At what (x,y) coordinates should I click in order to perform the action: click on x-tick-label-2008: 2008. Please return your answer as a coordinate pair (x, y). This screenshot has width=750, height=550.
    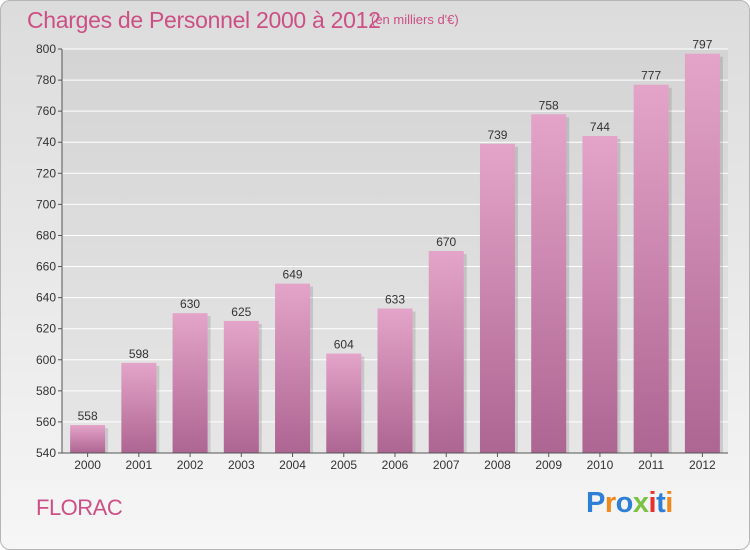
    Looking at the image, I should click on (497, 465).